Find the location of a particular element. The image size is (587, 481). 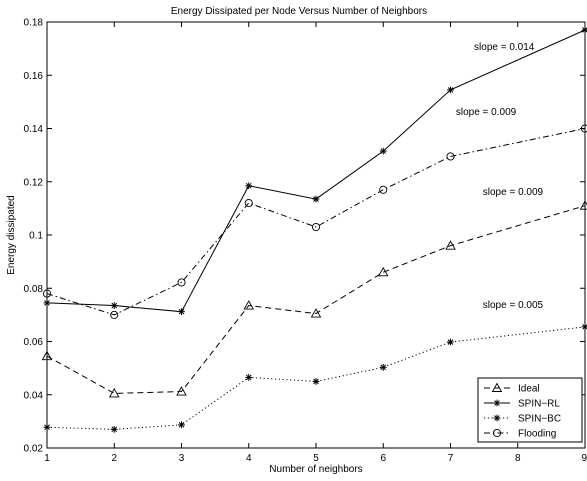

x-tick-label: 9 is located at coordinates (584, 458).